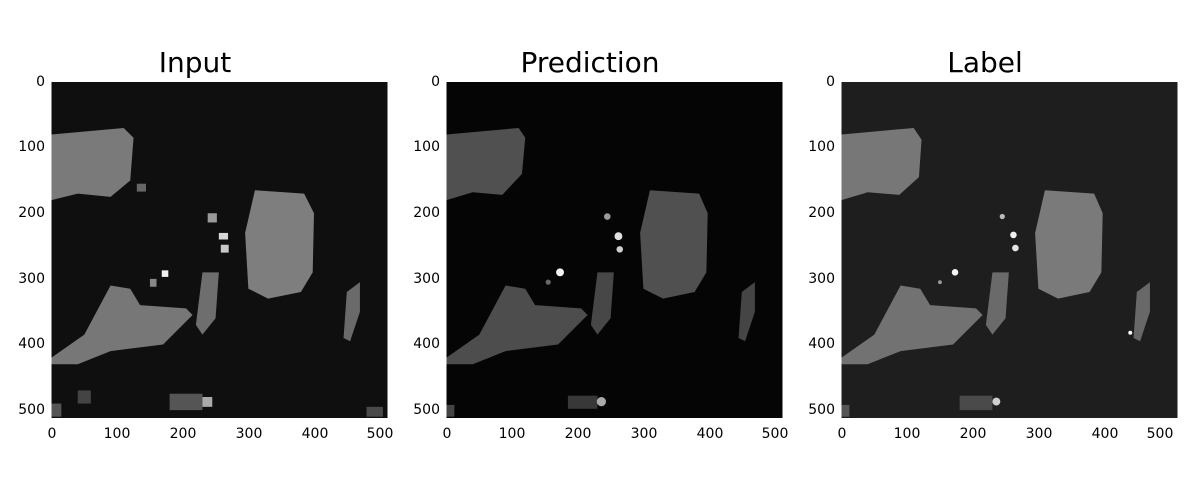 This screenshot has height=500, width=1200. I want to click on panel-title-prediction: Prediction, so click(590, 62).